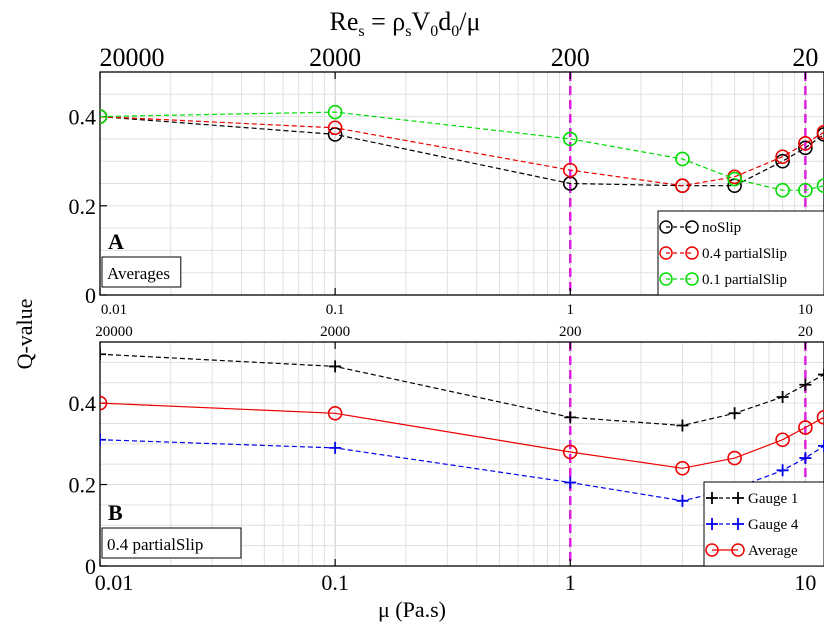 Image resolution: width=824 pixels, height=628 pixels. Describe the element at coordinates (773, 551) in the screenshot. I see `legend-label: Average` at that location.